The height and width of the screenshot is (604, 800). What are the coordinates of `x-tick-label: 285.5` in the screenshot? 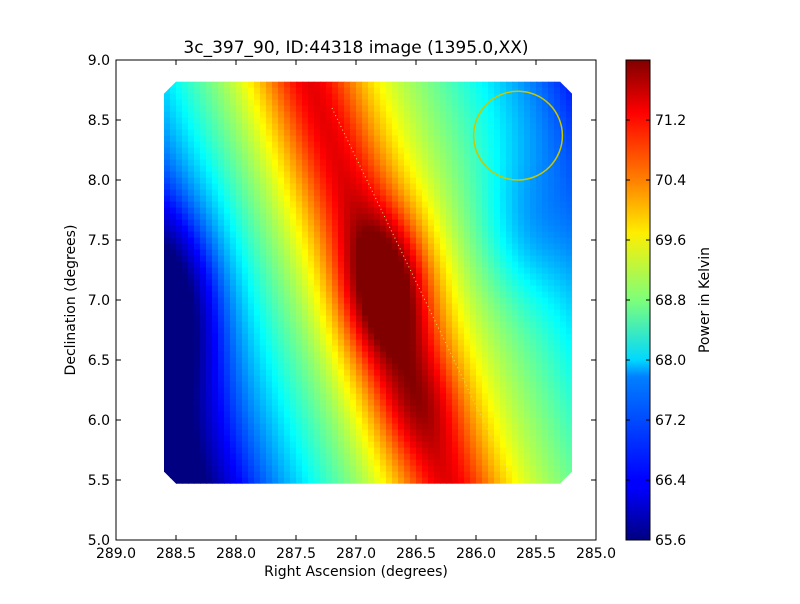 It's located at (536, 554).